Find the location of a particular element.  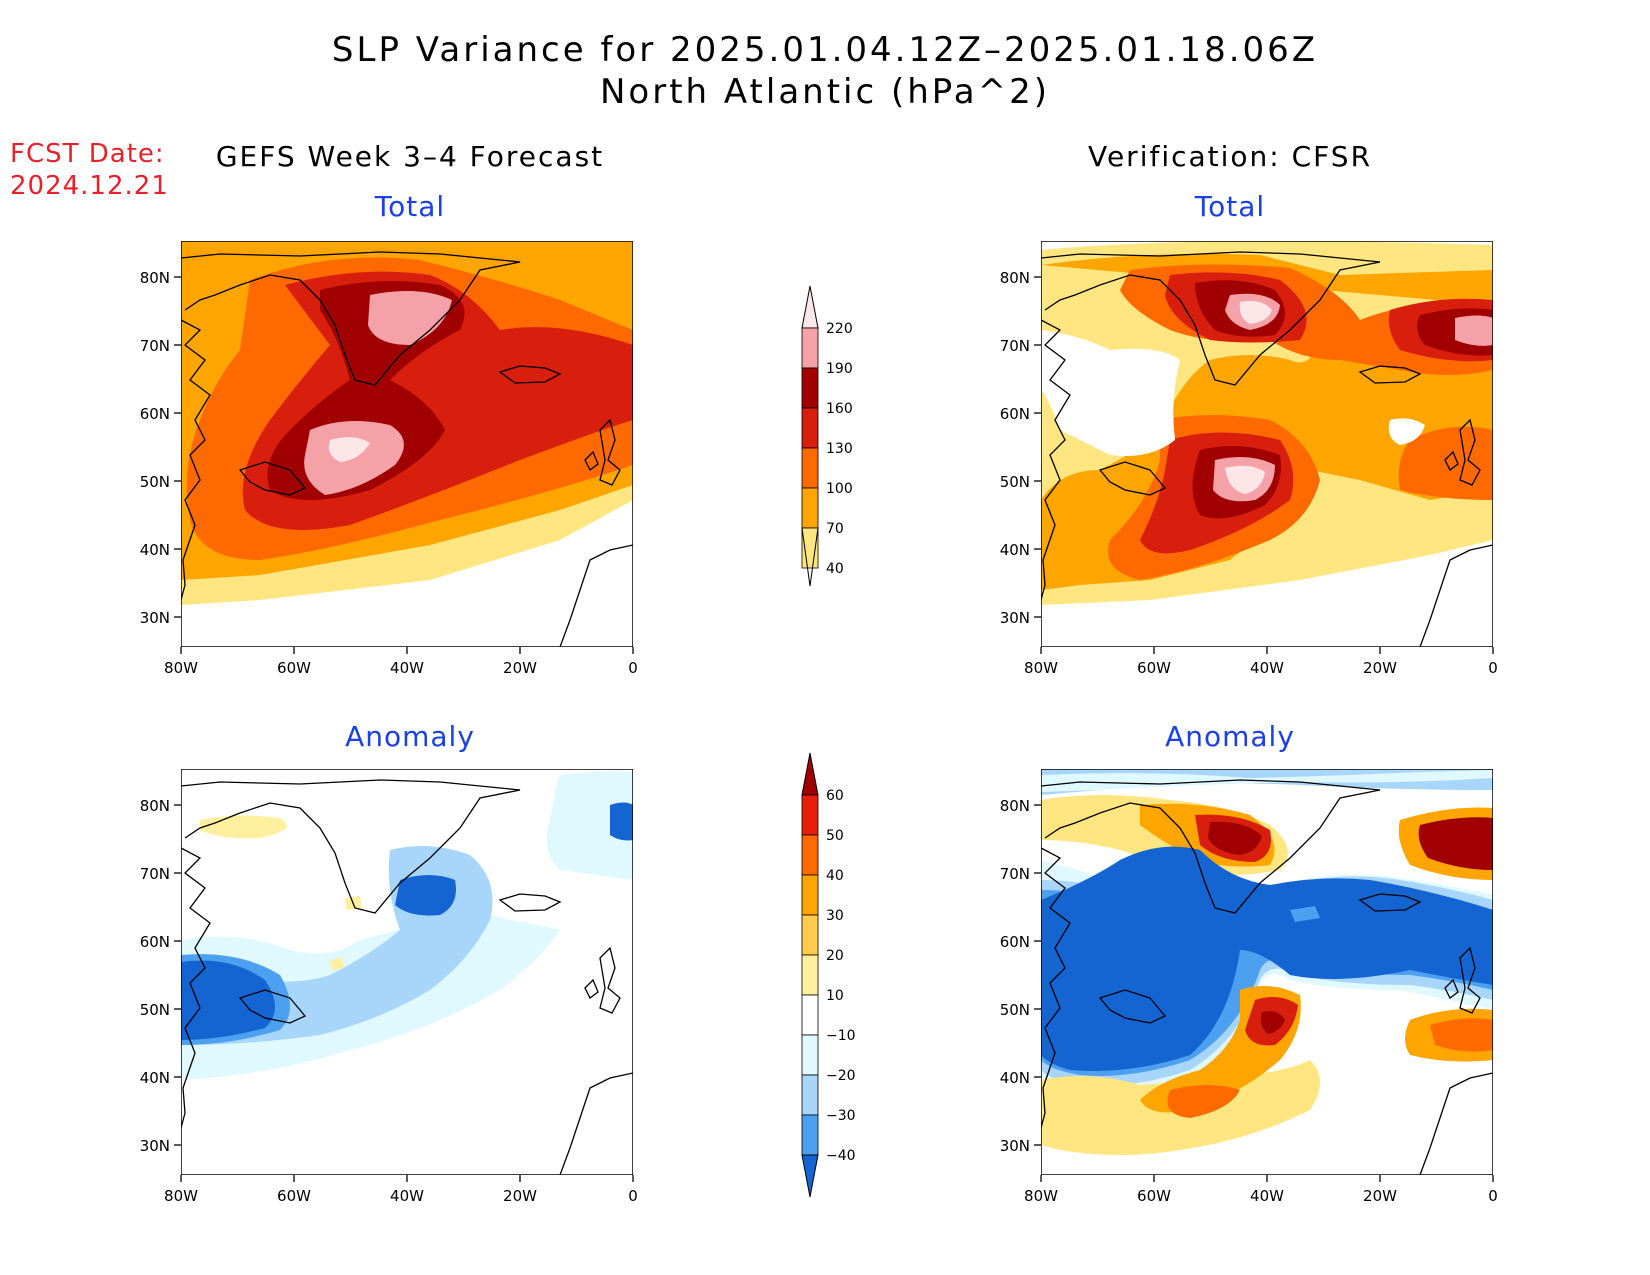

colorbar-level-label: 30 is located at coordinates (835, 916).